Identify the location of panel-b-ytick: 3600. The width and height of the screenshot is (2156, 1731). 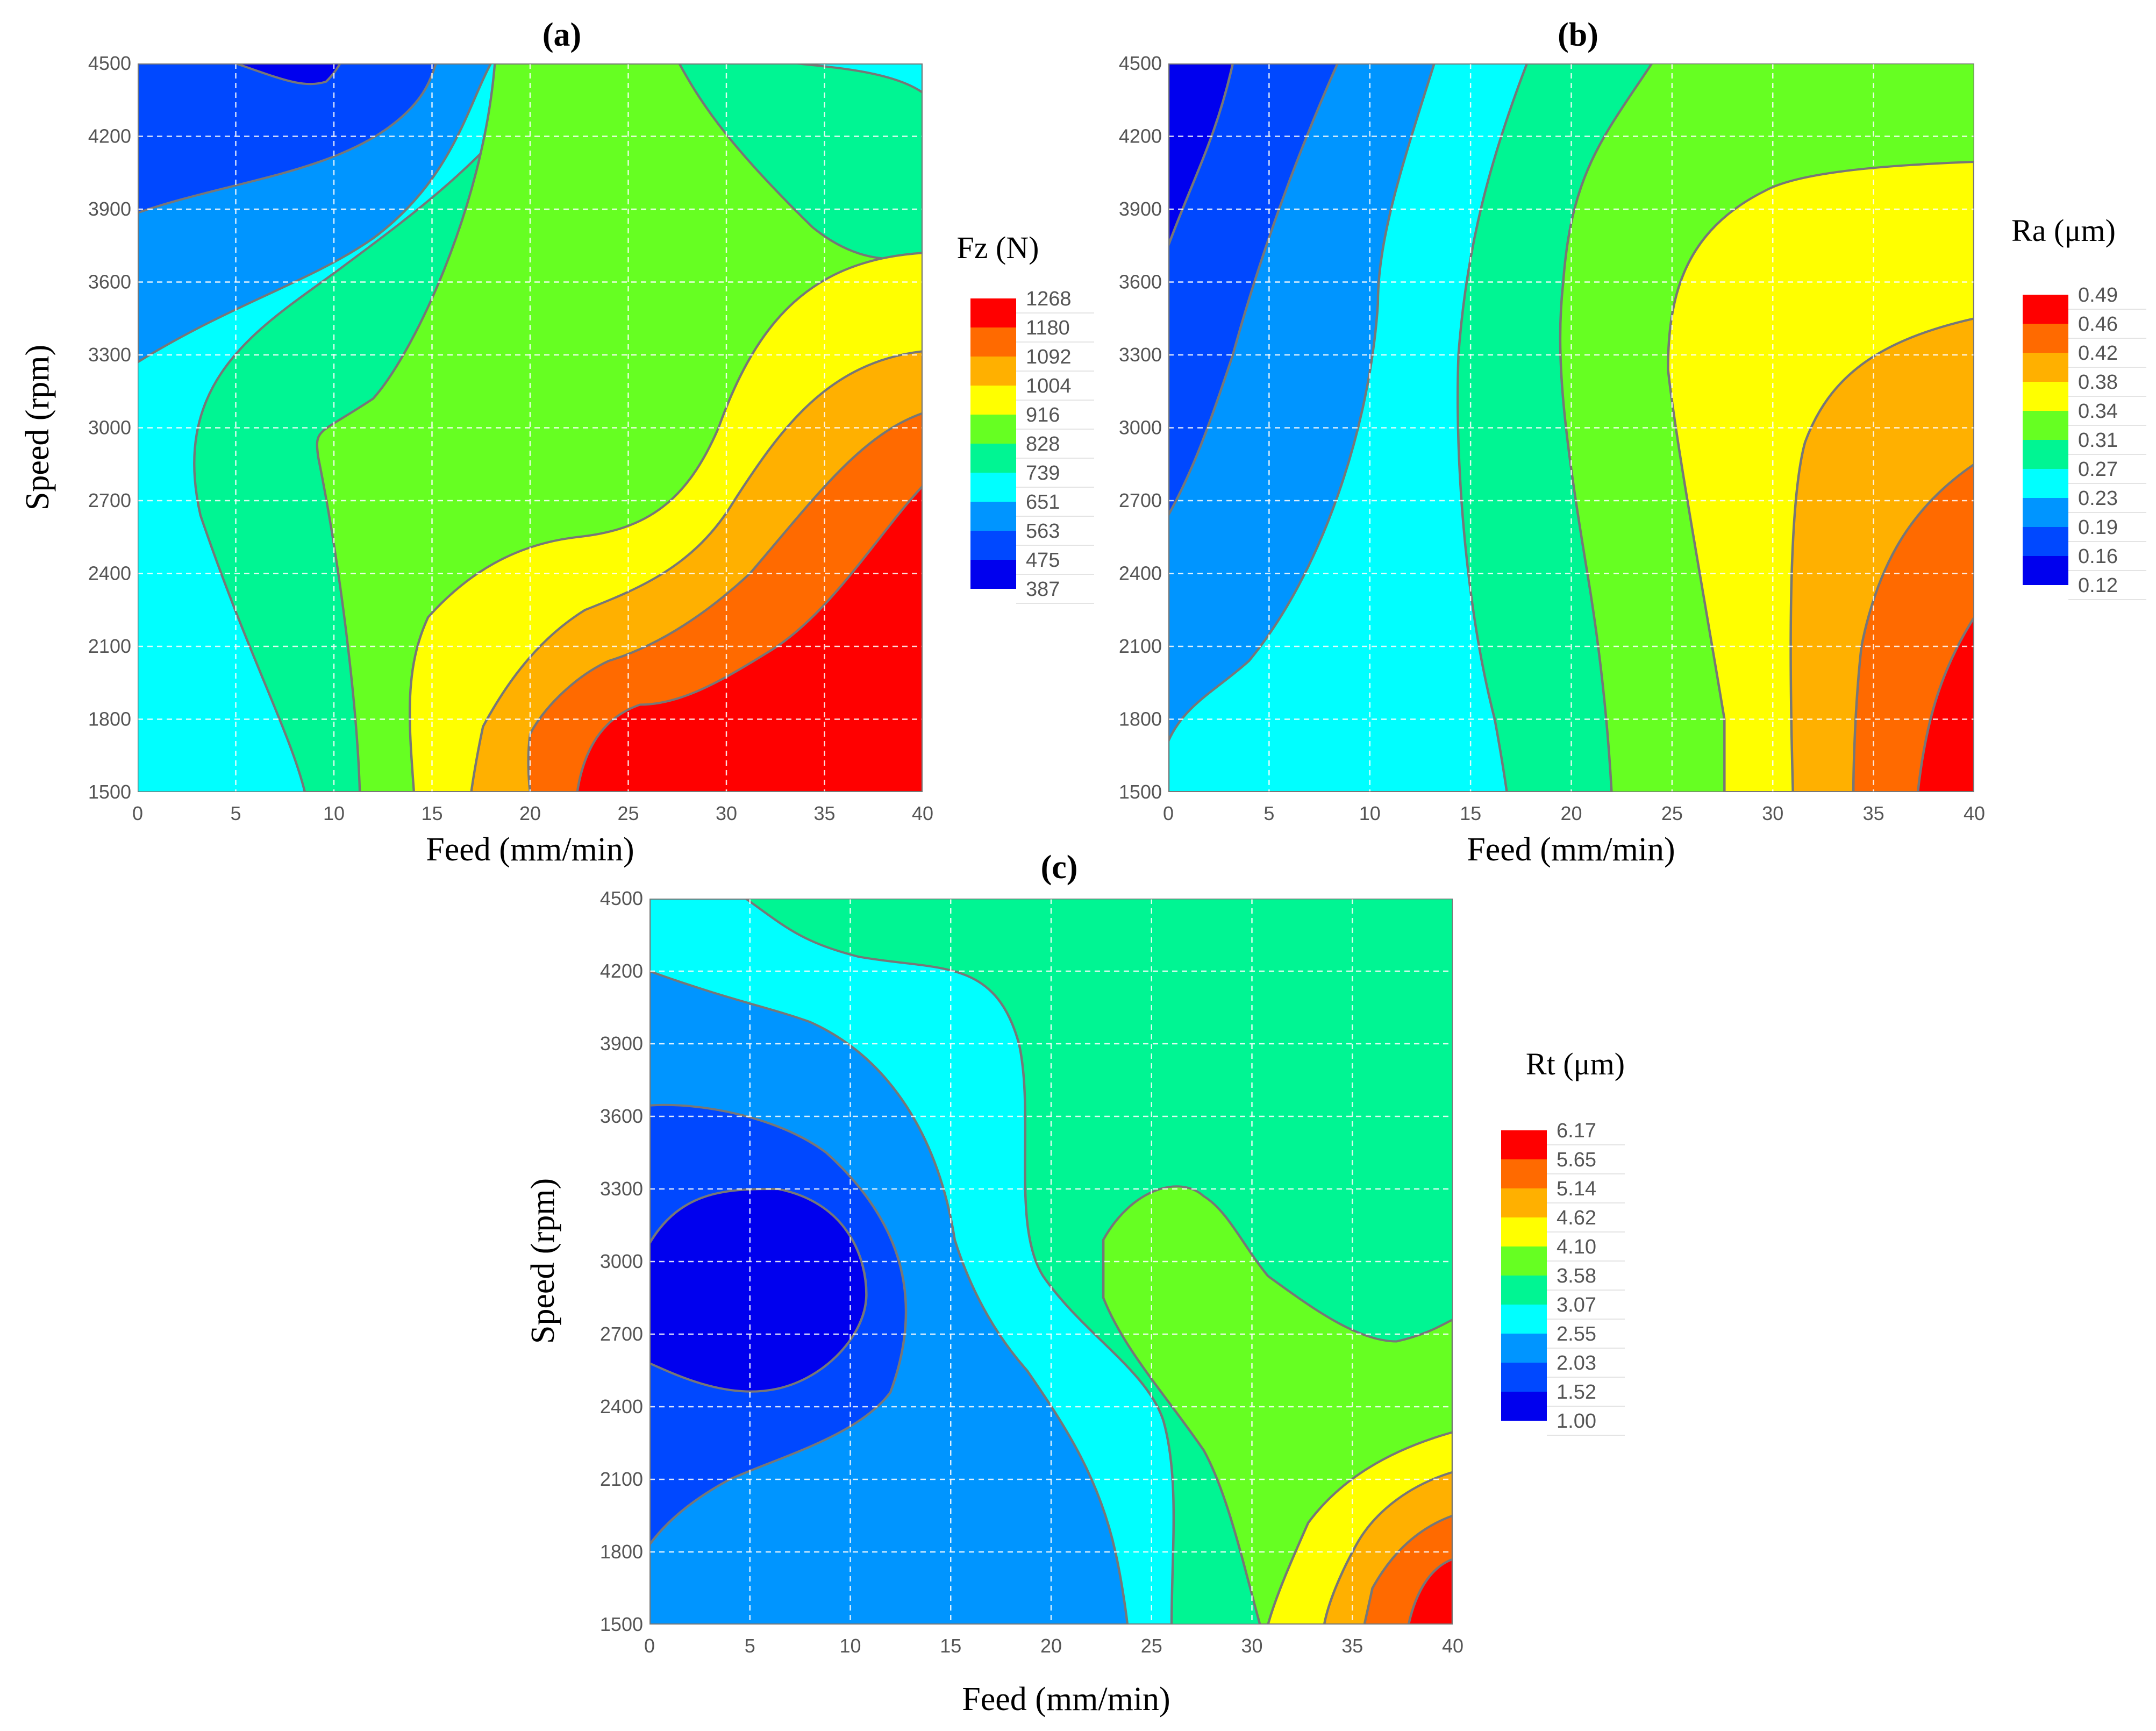
(1140, 282).